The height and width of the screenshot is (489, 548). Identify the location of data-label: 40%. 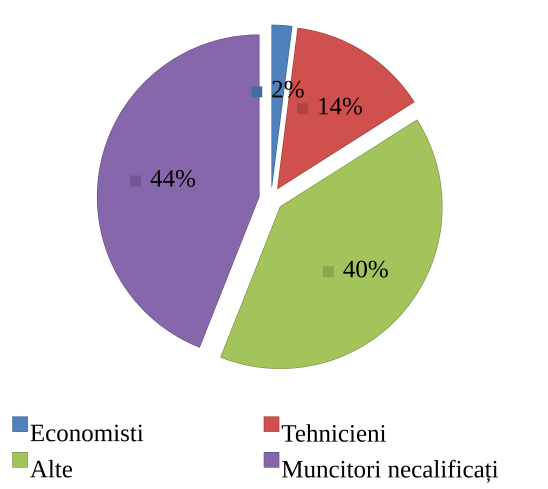
(365, 269).